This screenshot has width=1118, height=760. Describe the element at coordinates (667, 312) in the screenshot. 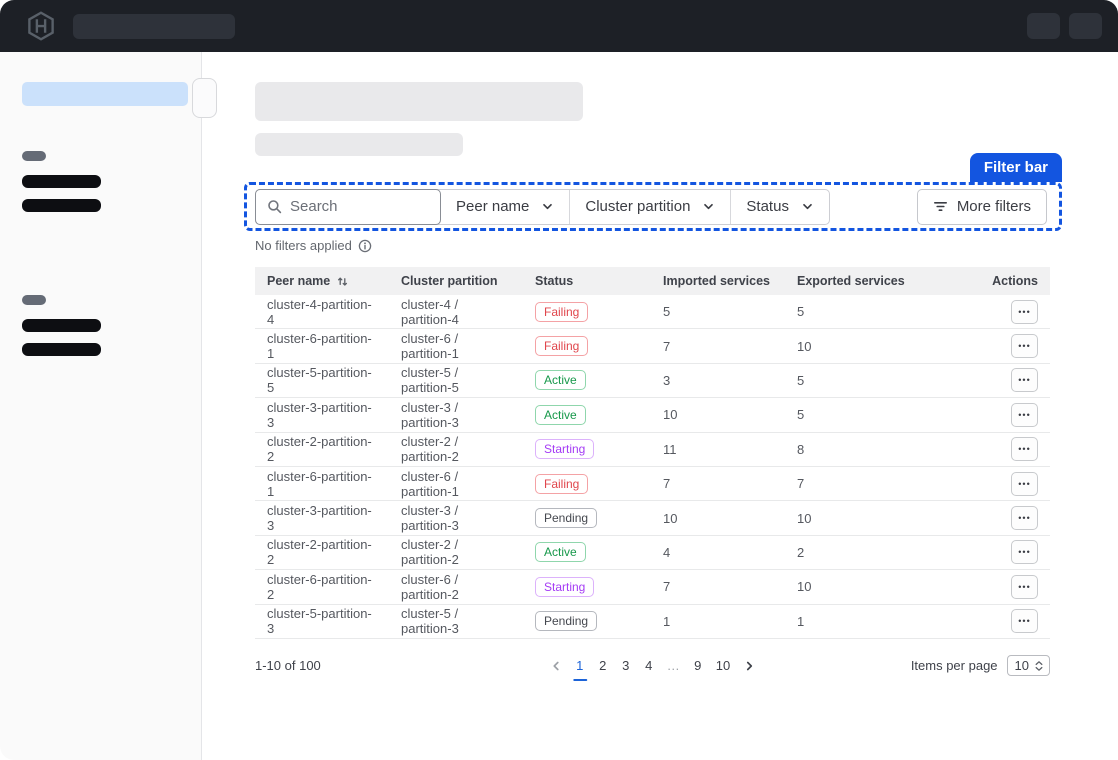

I see `imported-services-cell: 5` at that location.